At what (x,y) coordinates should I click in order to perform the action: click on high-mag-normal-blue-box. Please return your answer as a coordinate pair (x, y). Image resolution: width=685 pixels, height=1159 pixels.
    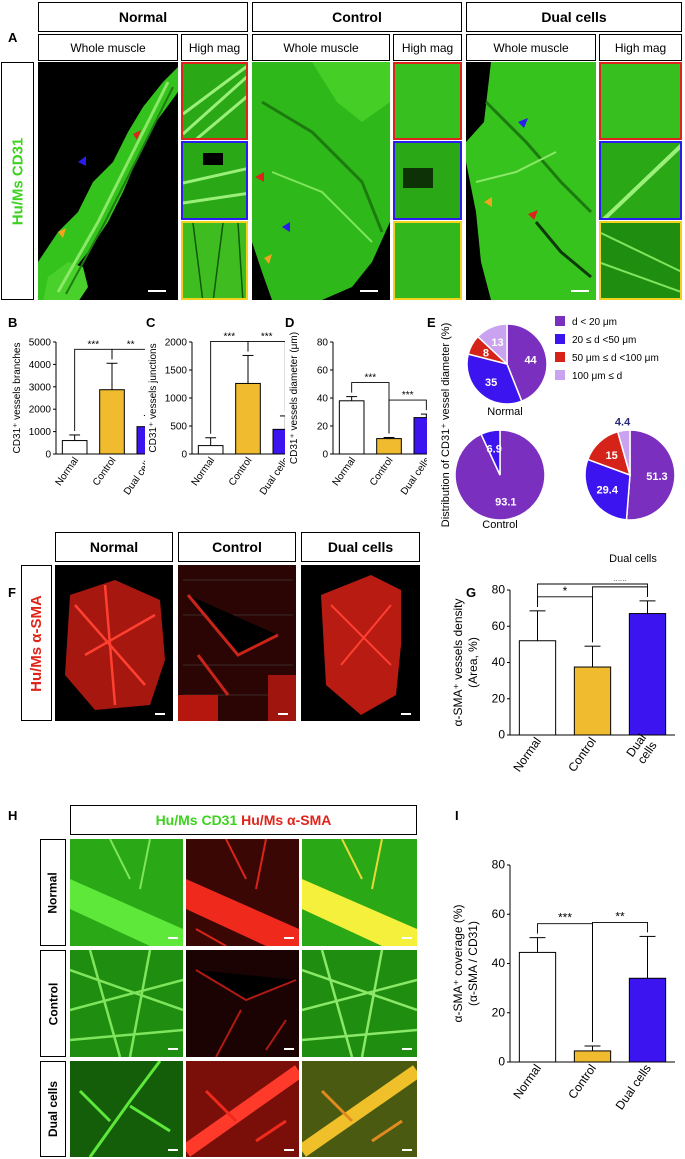
    Looking at the image, I should click on (214, 180).